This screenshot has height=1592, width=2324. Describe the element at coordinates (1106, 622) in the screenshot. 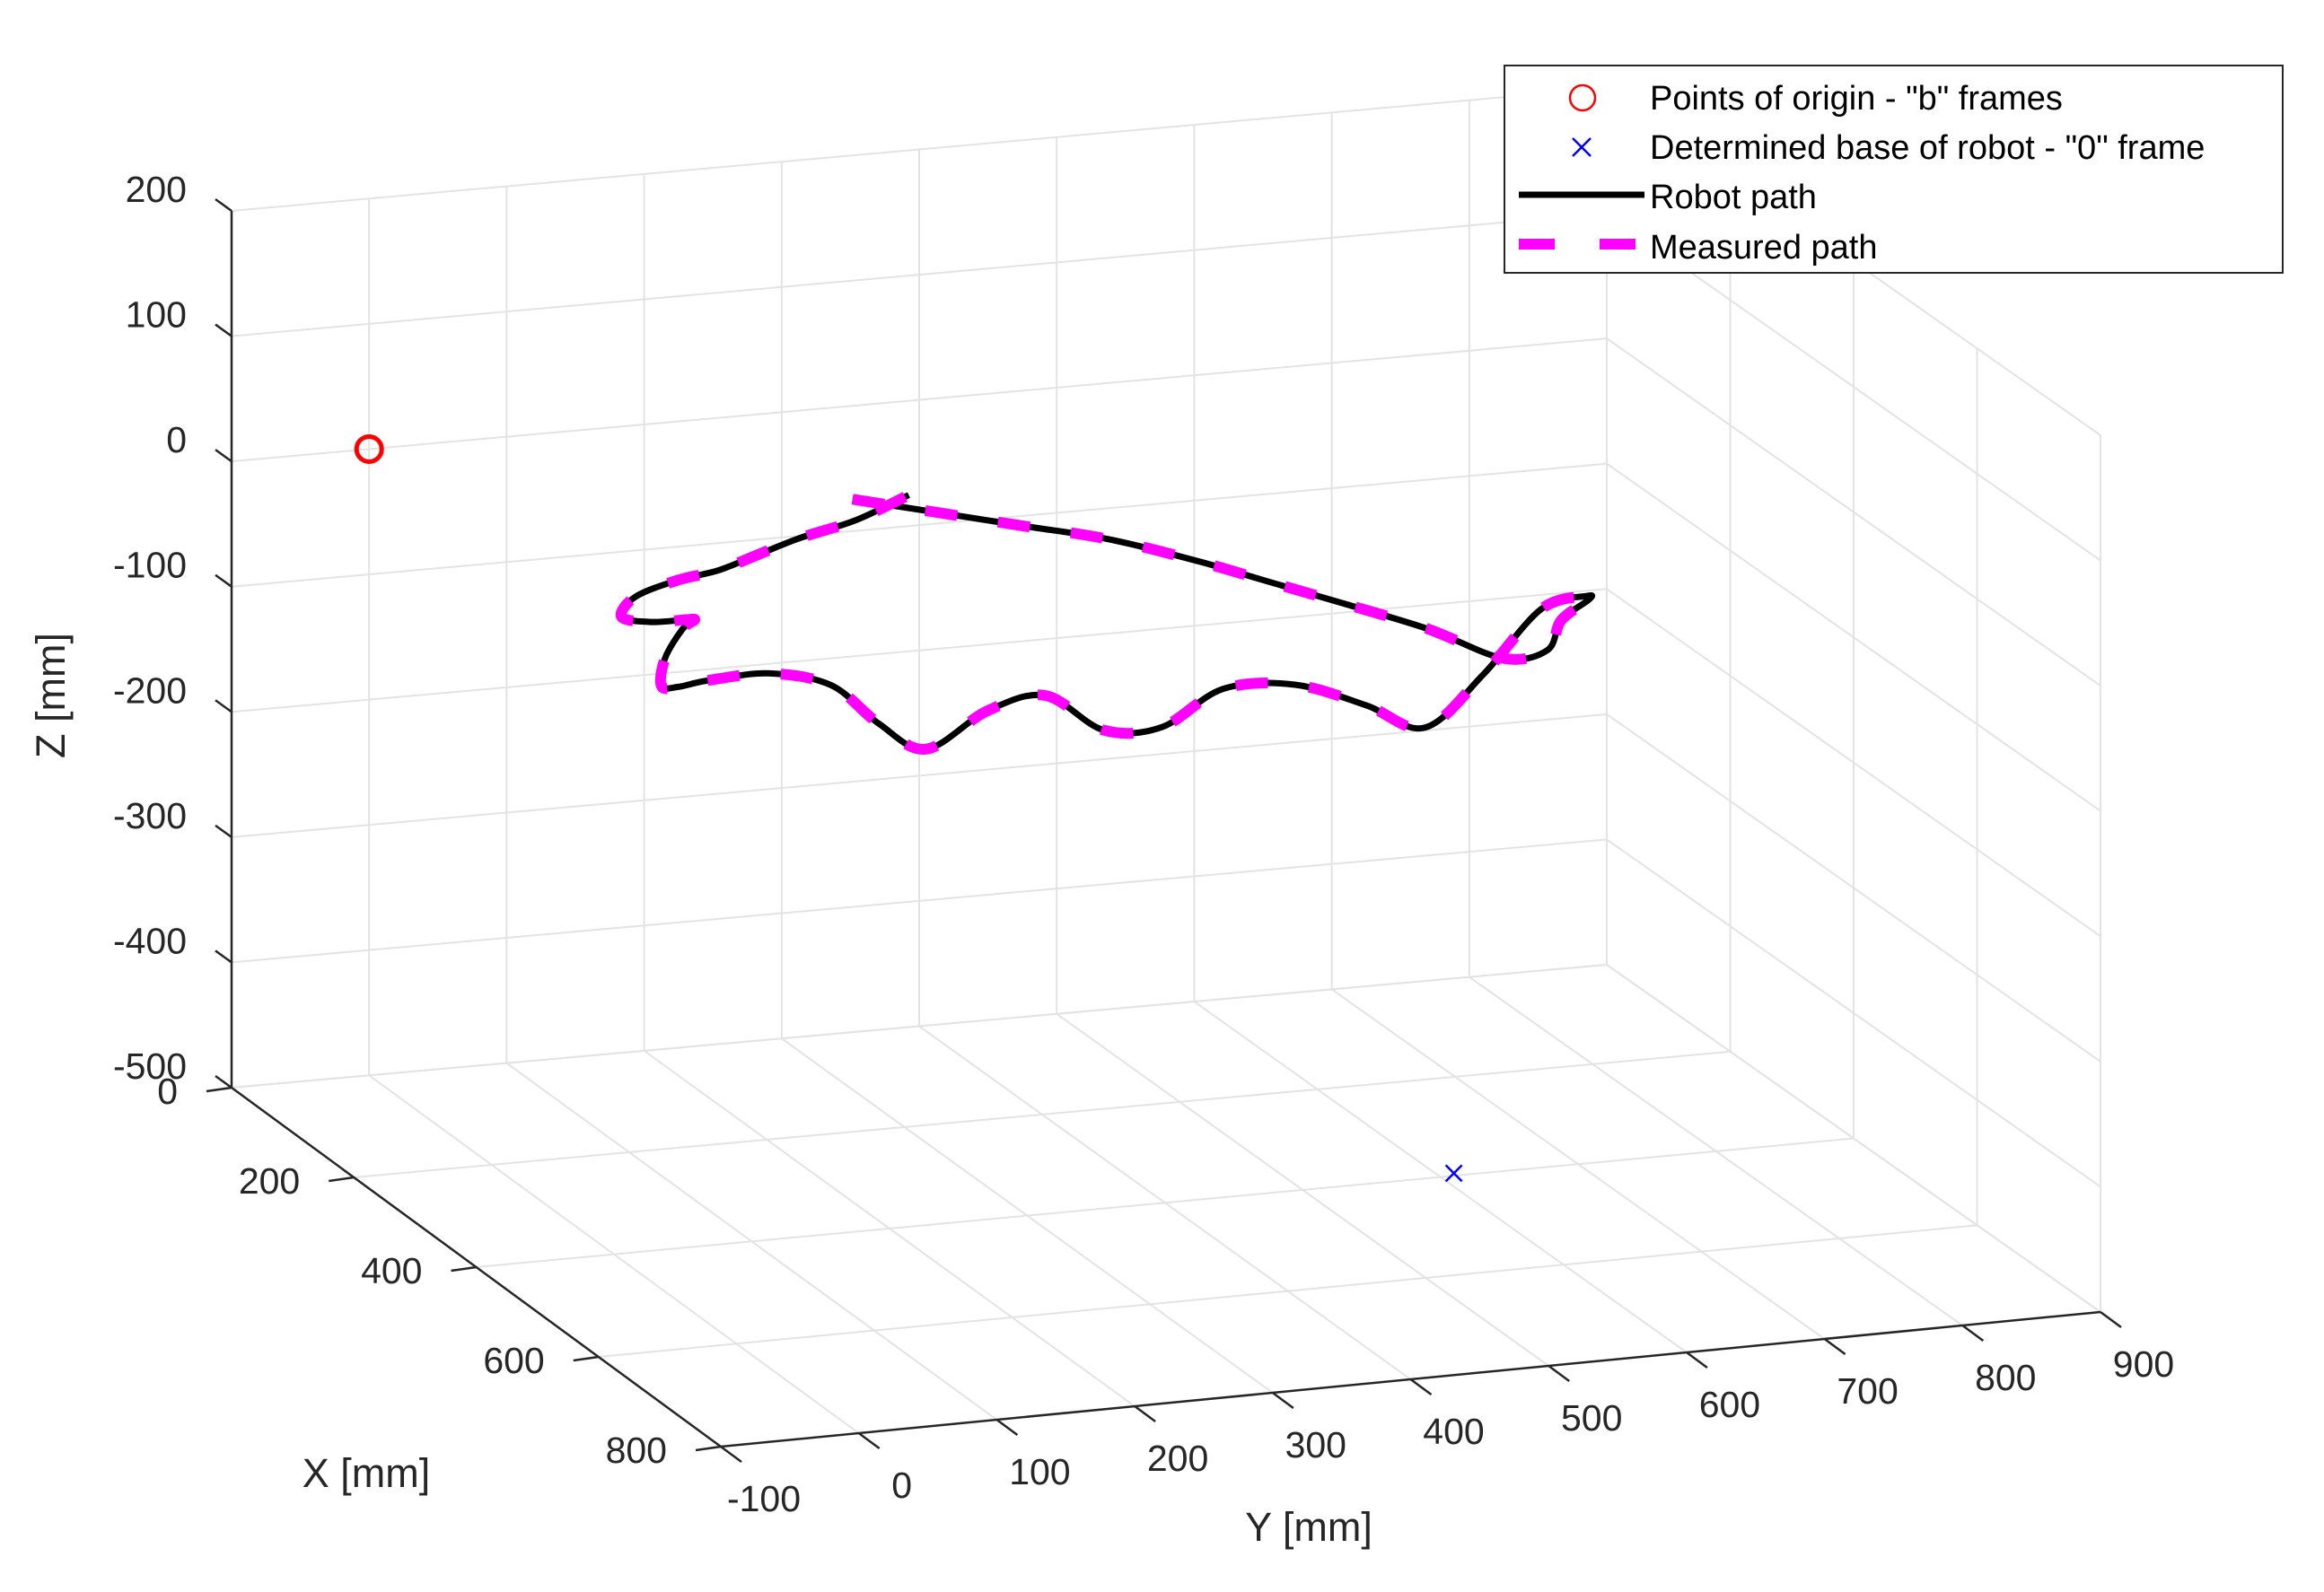

I see `series-measured-path` at that location.